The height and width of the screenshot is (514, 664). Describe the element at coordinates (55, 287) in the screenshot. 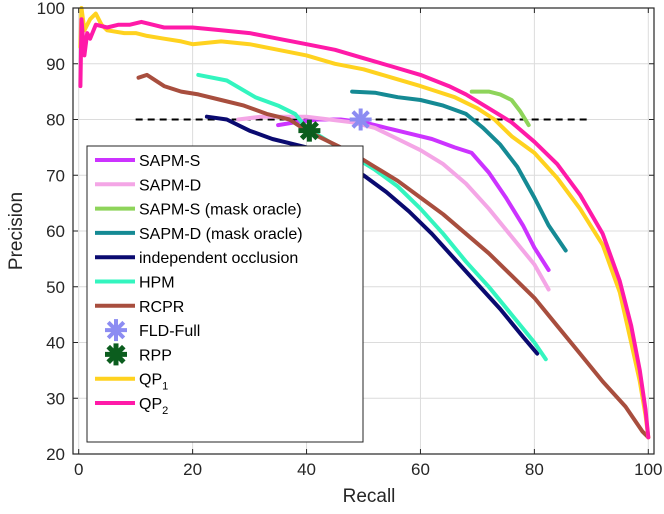

I see `y-tick-label-50: 50` at that location.